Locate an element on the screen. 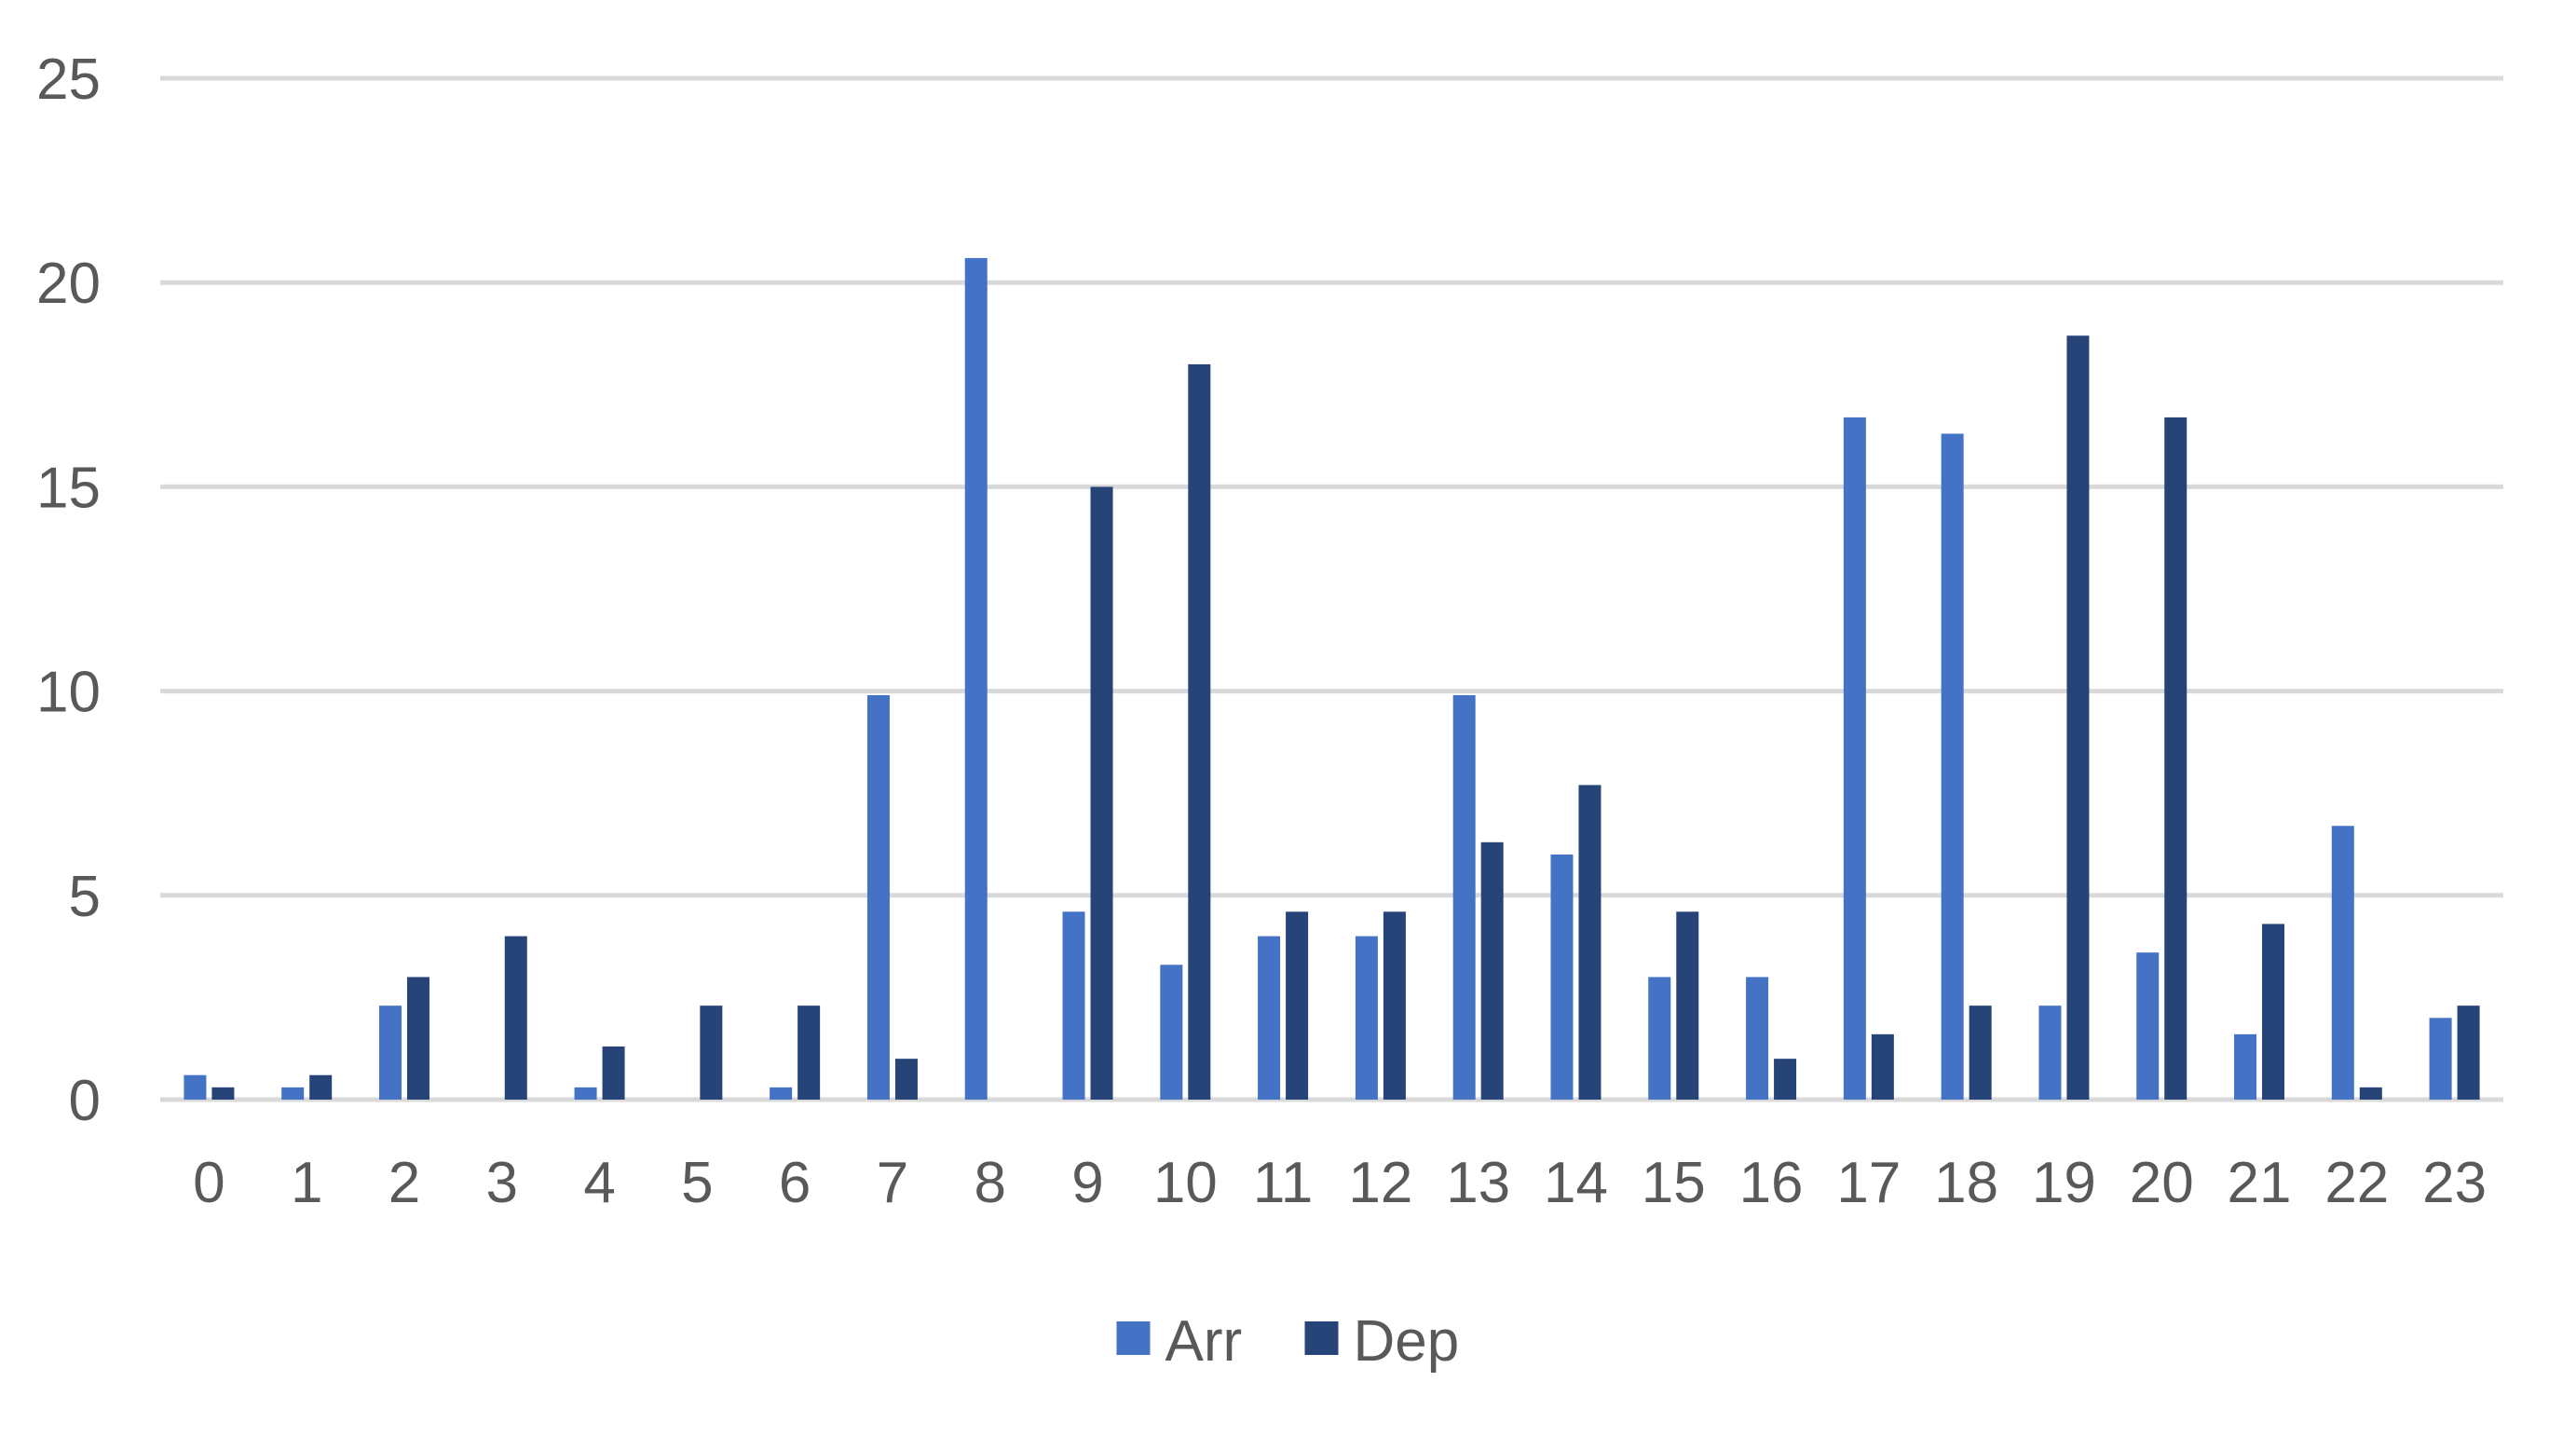  x-tick-label: 3 is located at coordinates (502, 1183).